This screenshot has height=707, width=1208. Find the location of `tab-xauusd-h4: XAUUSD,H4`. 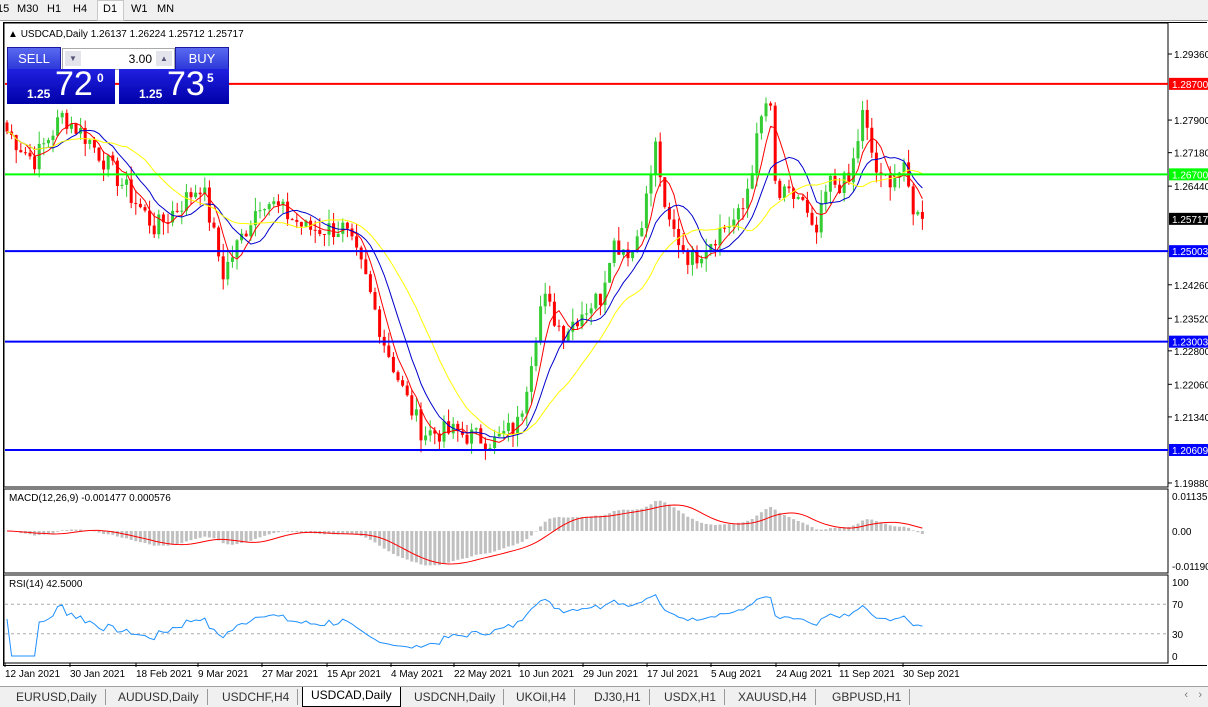

tab-xauusd-h4: XAUUSD,H4 is located at coordinates (773, 697).